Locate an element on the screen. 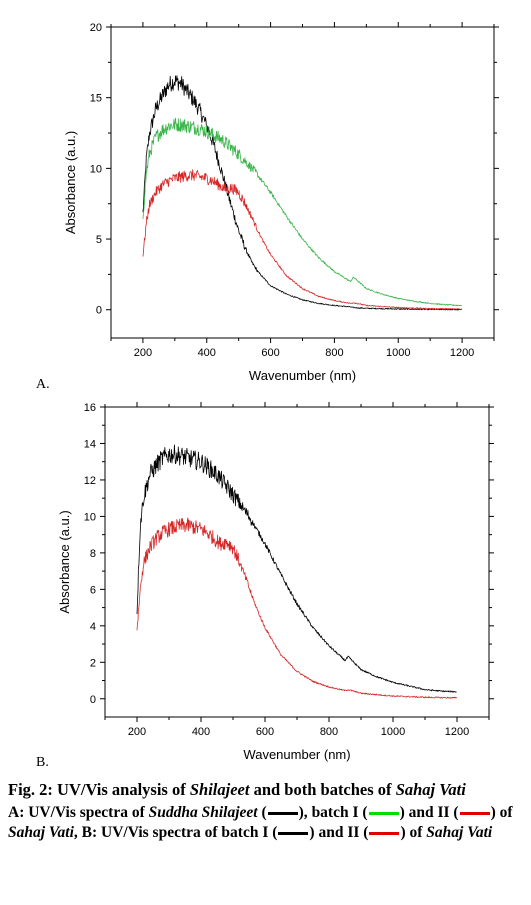 Image resolution: width=531 pixels, height=905 pixels. y-tick-label: 6 is located at coordinates (93, 590).